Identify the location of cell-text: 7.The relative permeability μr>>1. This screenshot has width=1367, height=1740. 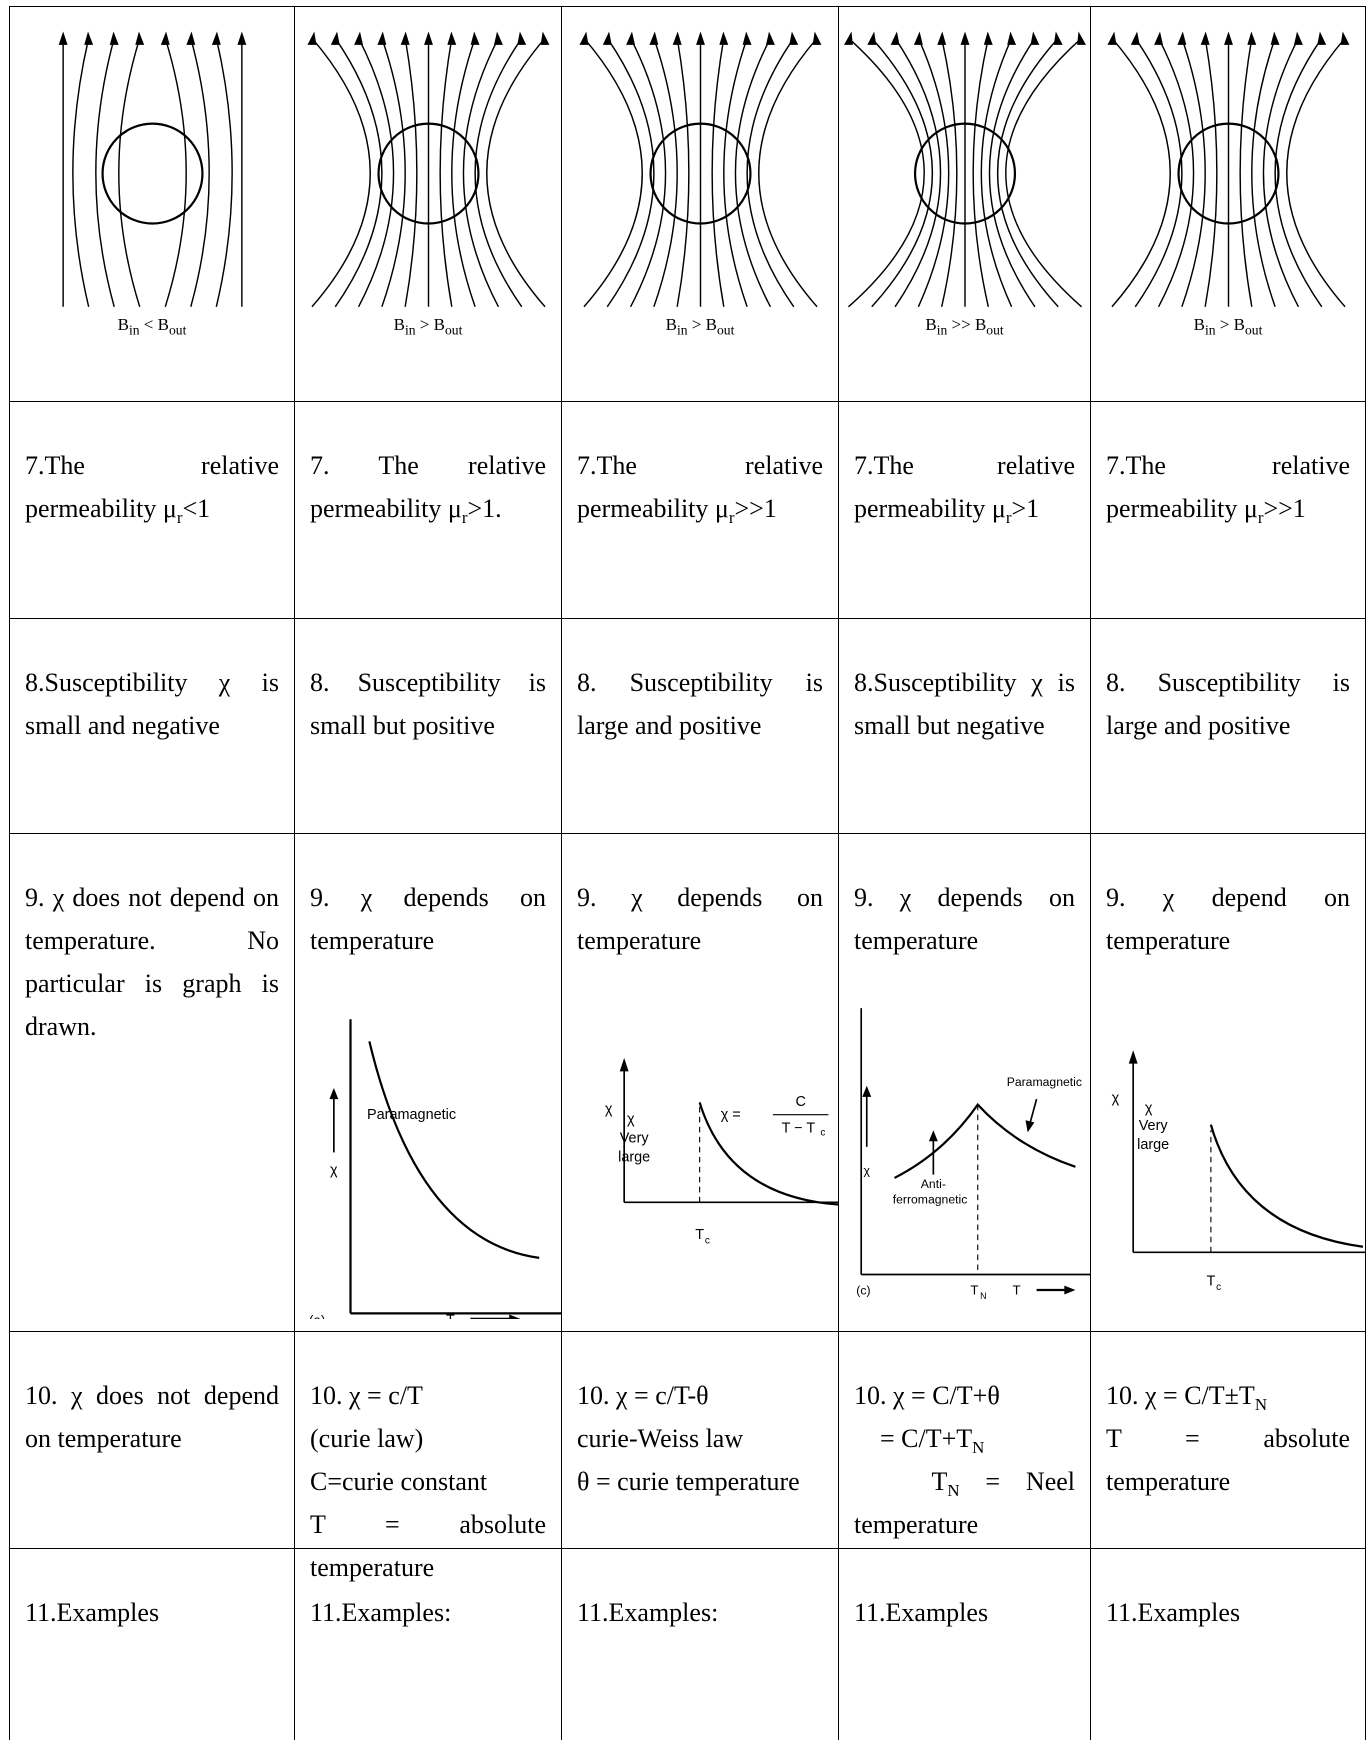
(1228, 487).